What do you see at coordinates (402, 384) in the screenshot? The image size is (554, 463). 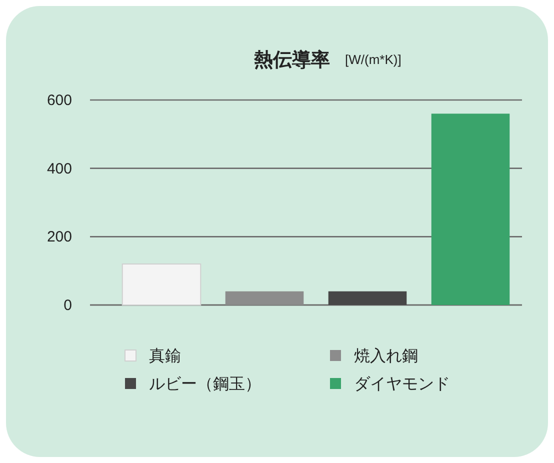 I see `legend-label: ダイヤモンド` at bounding box center [402, 384].